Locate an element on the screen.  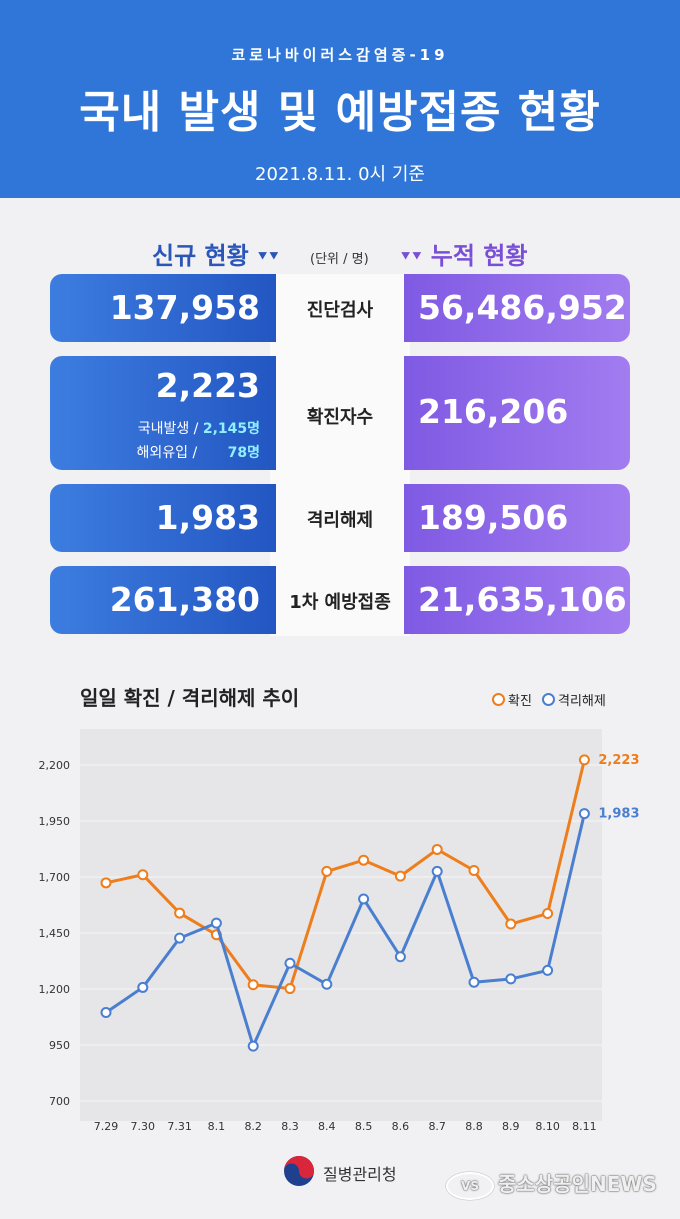
domestic-label: 국내발생 / is located at coordinates (168, 429).